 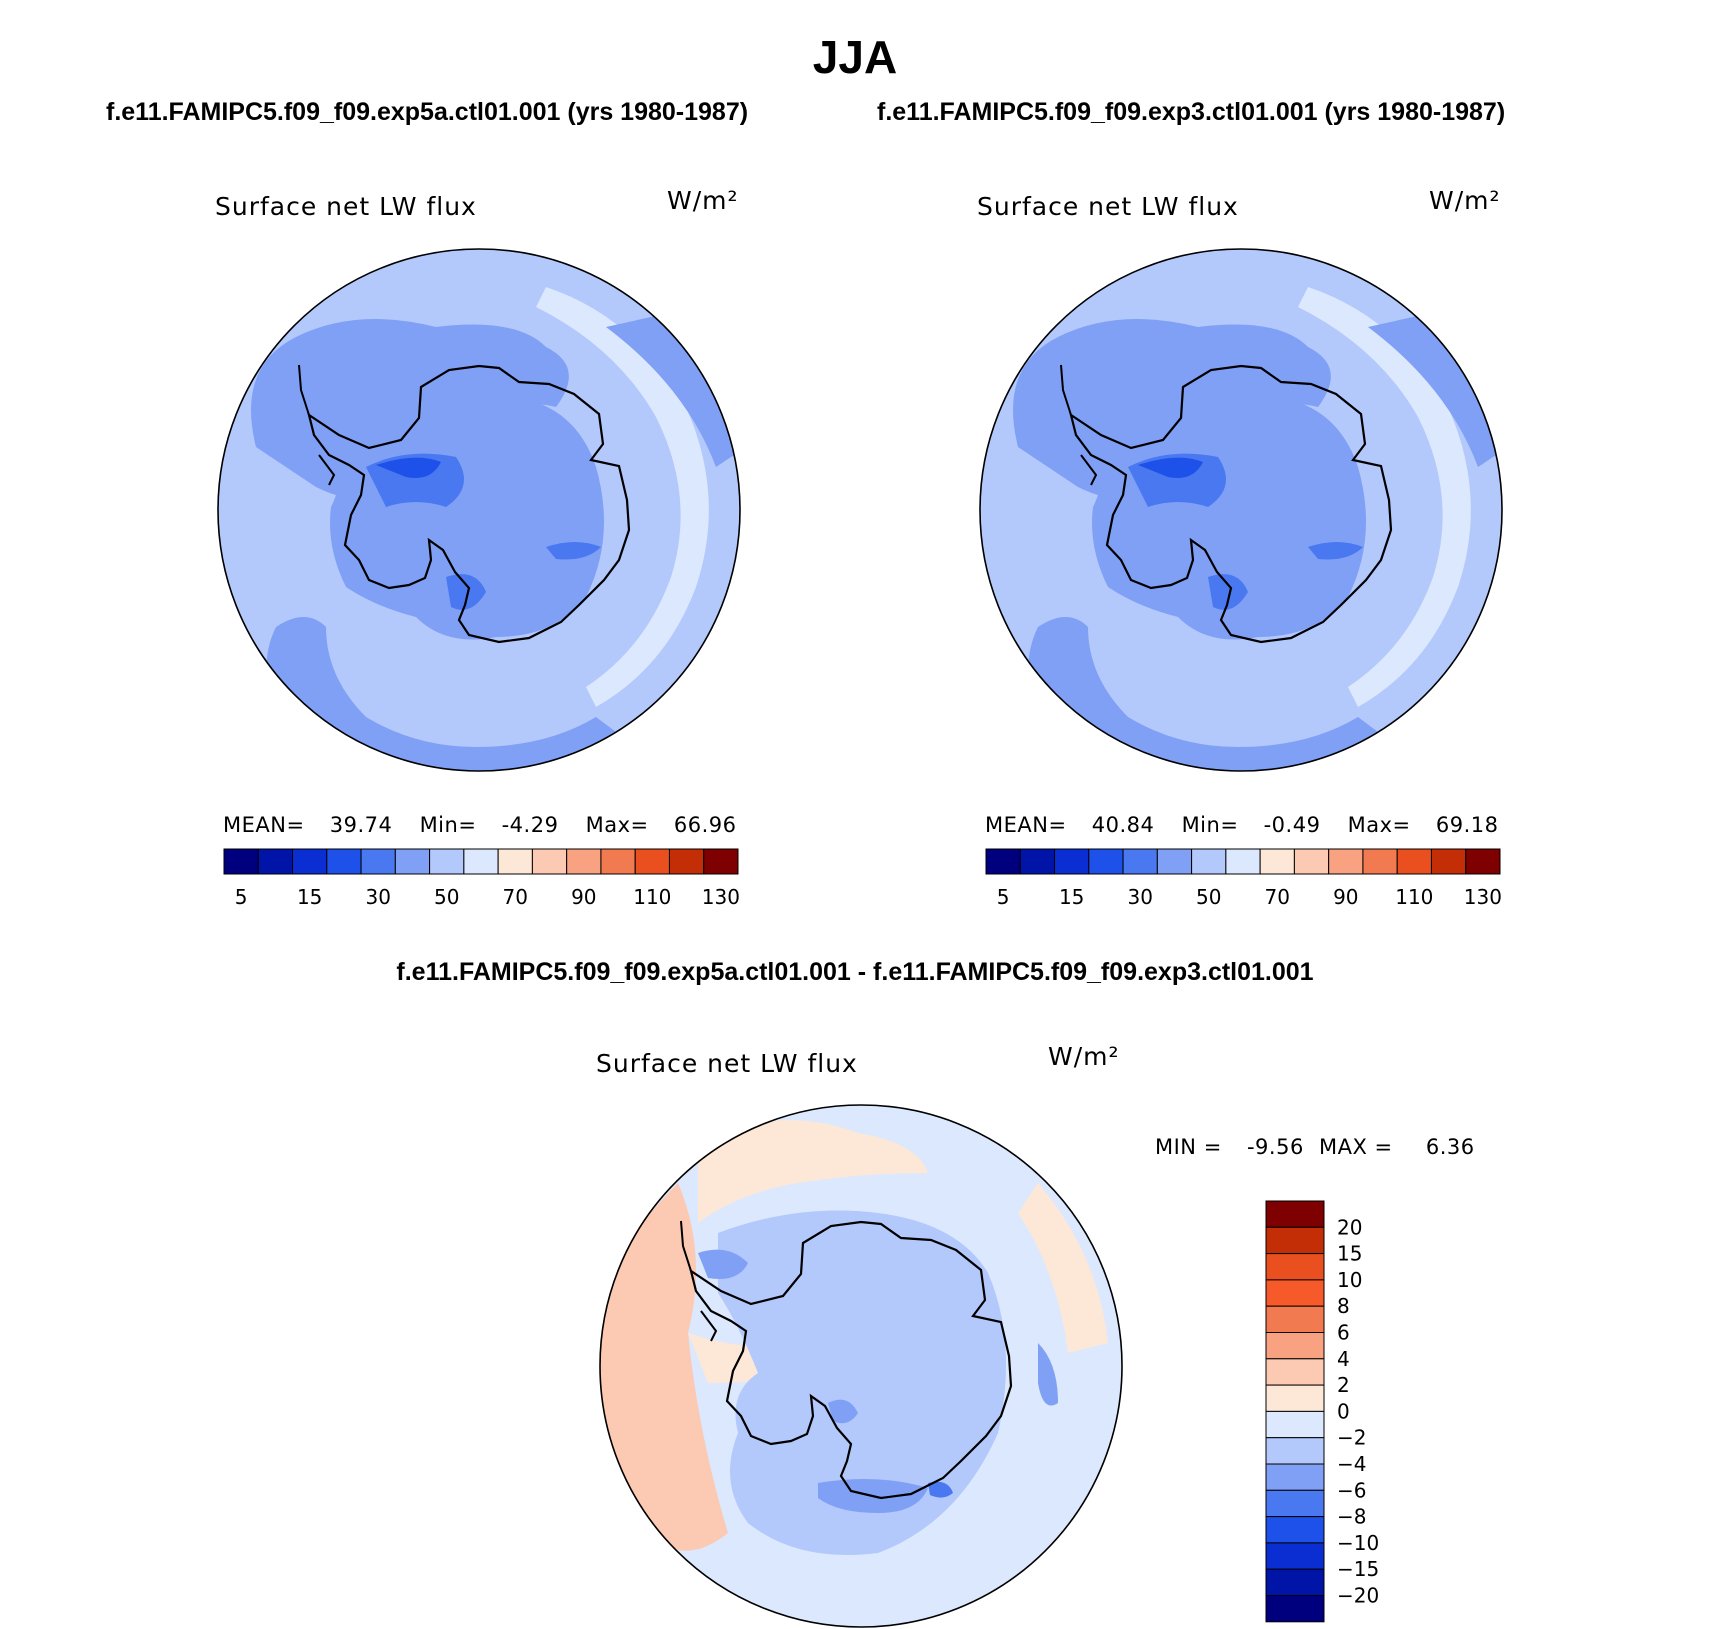 I want to click on panel2-polar-map, so click(x=1241, y=510).